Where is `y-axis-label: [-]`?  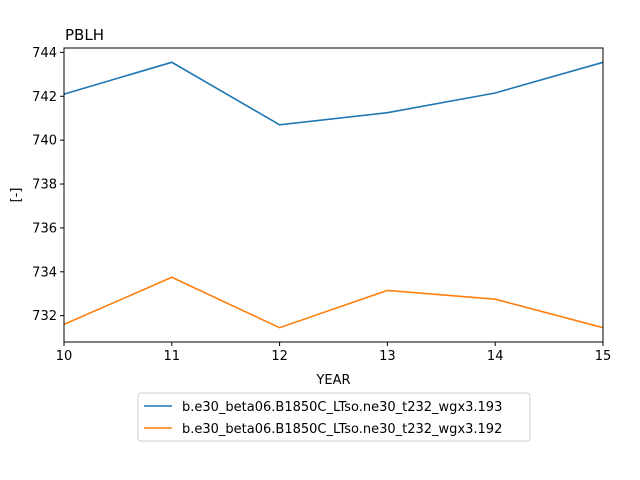 y-axis-label: [-] is located at coordinates (16, 195).